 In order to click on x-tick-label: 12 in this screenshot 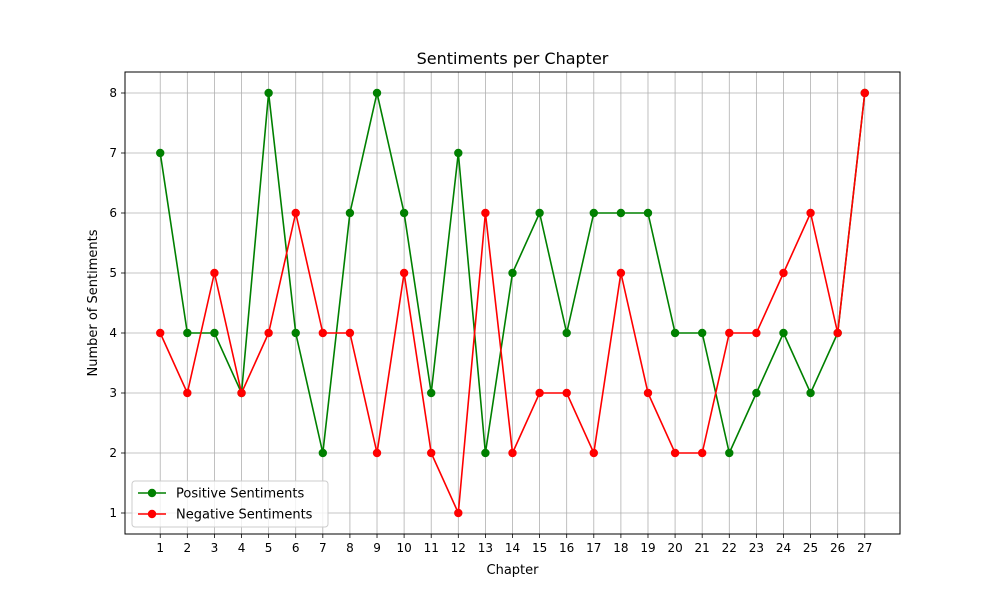, I will do `click(458, 548)`.